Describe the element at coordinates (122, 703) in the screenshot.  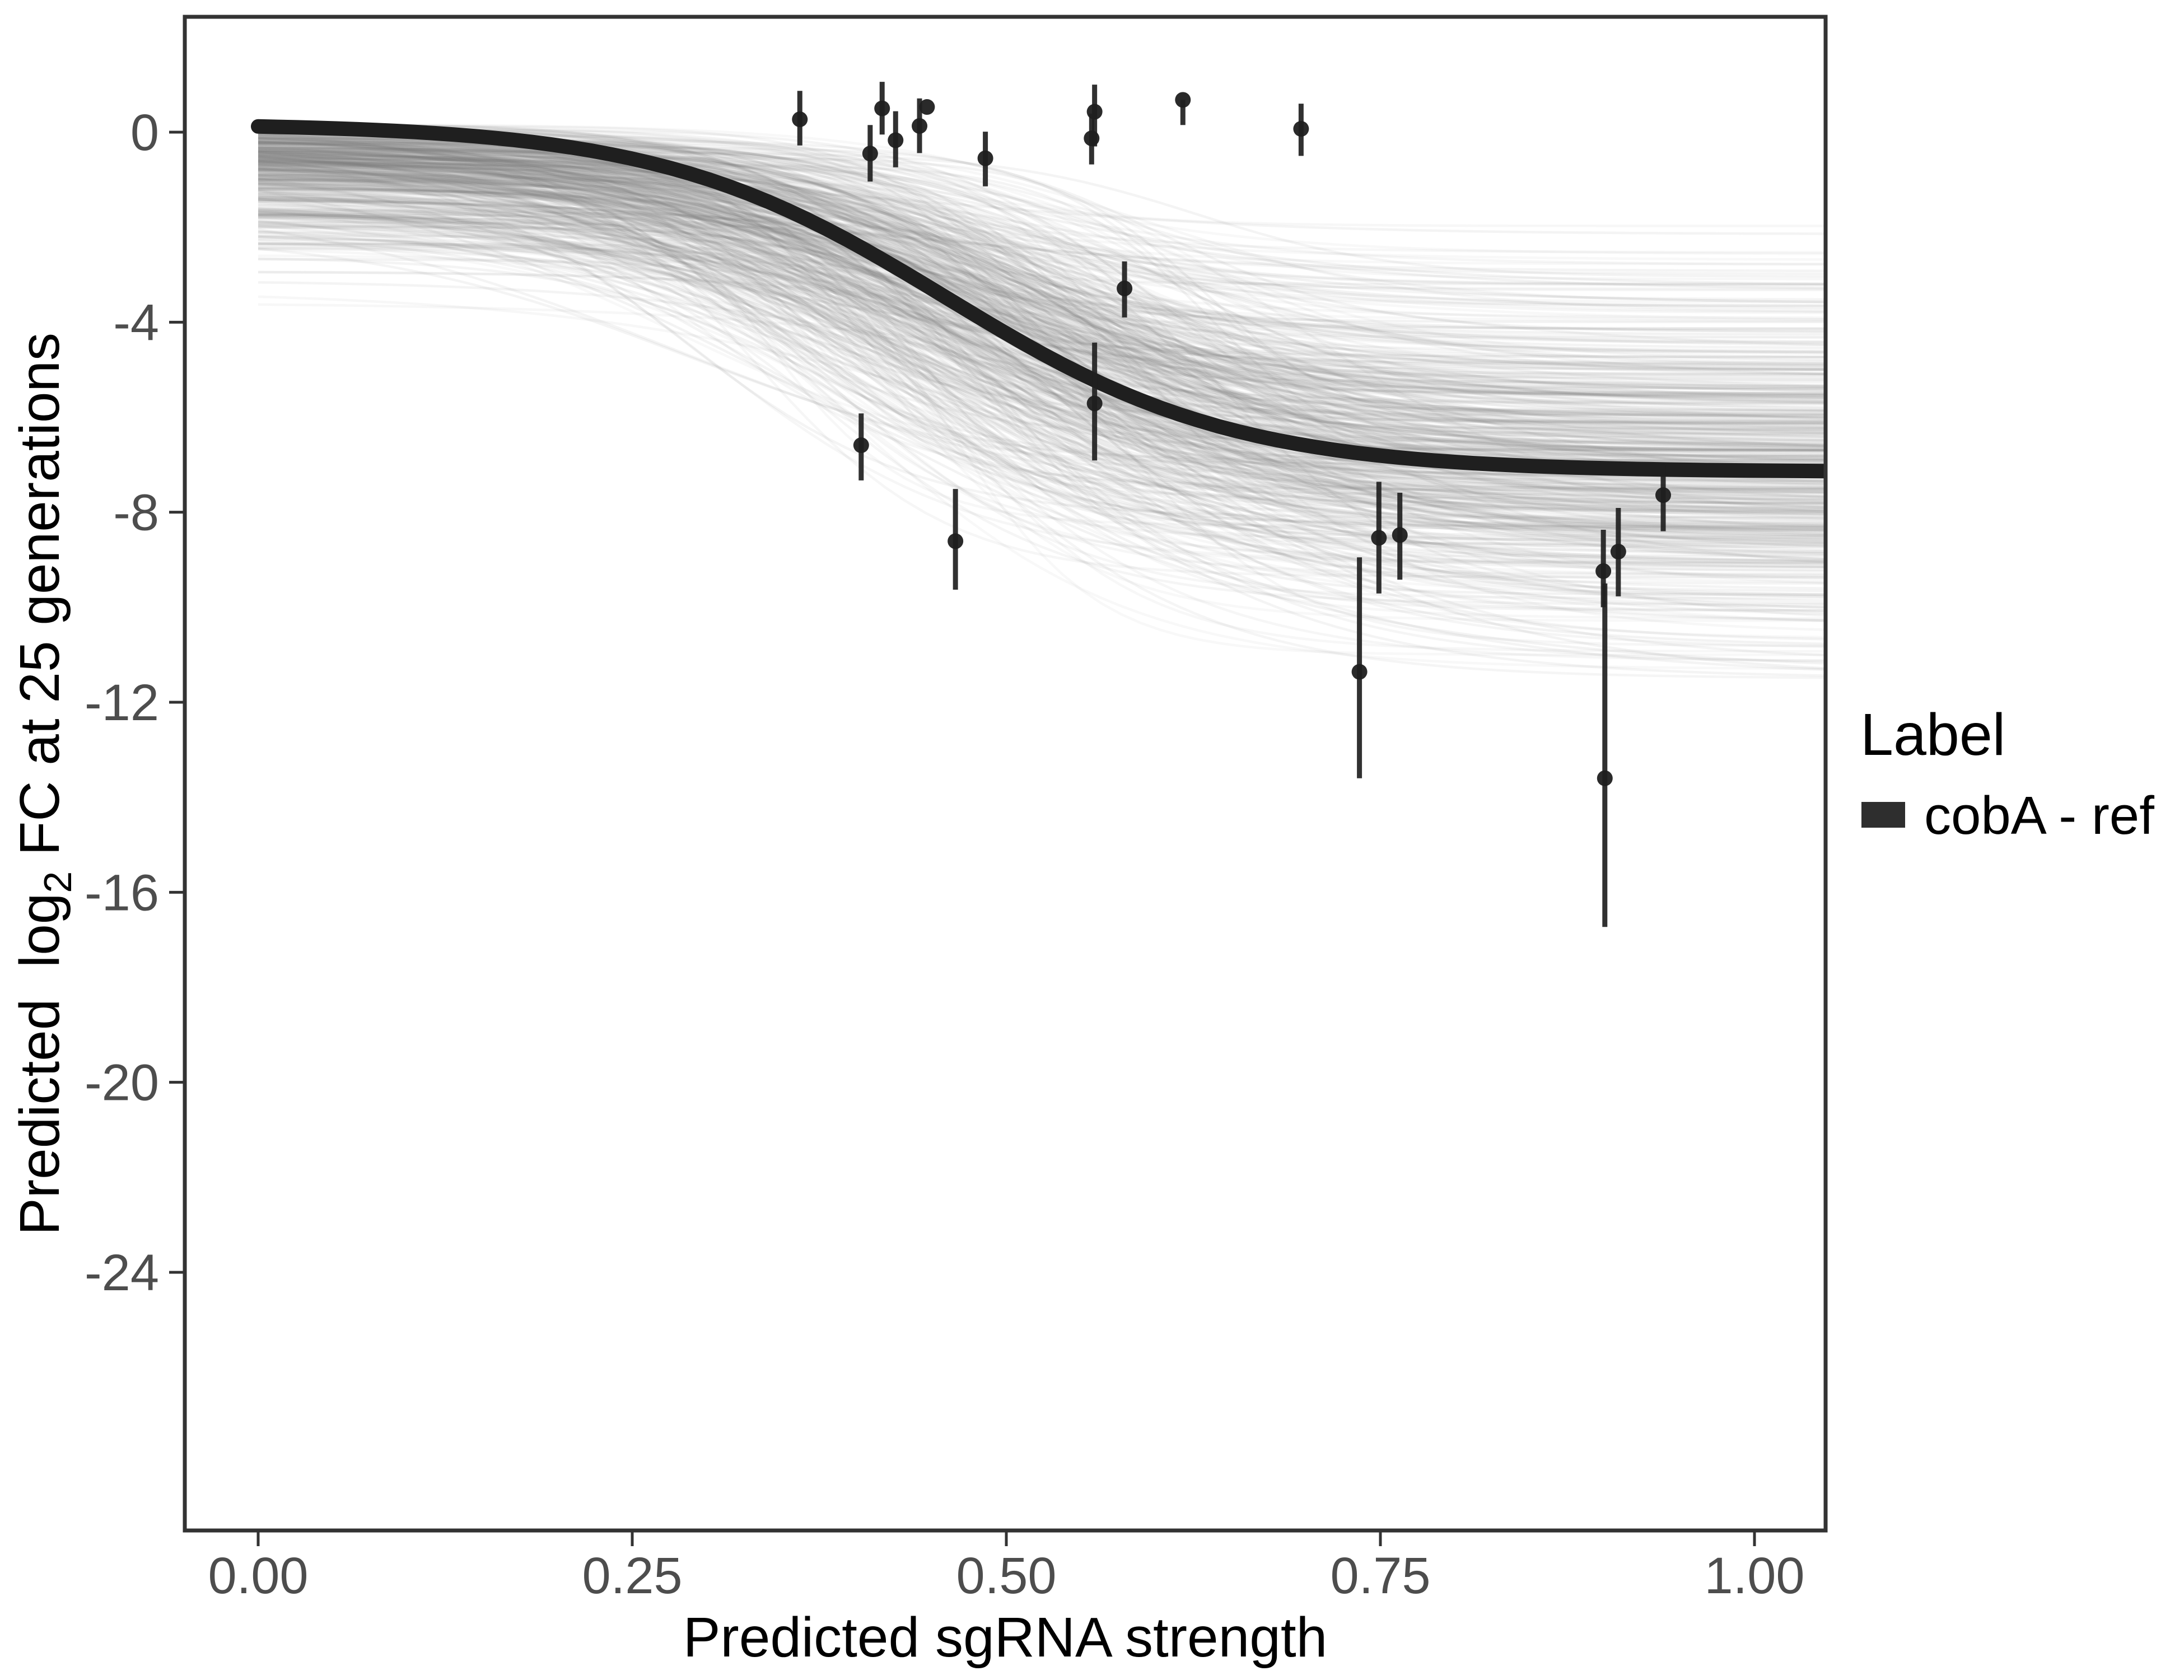
I see `y-tick-label: -12` at that location.